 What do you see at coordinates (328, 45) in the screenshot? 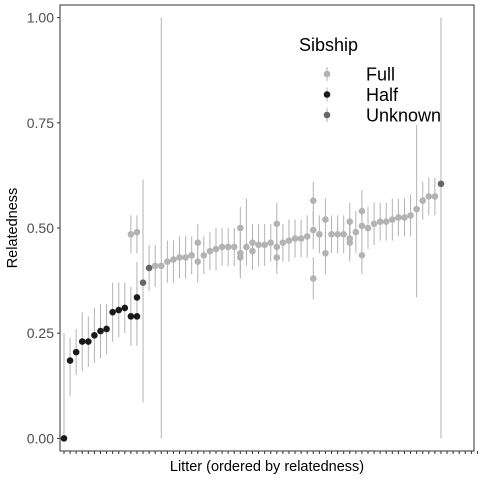
I see `legend-title: Sibship` at bounding box center [328, 45].